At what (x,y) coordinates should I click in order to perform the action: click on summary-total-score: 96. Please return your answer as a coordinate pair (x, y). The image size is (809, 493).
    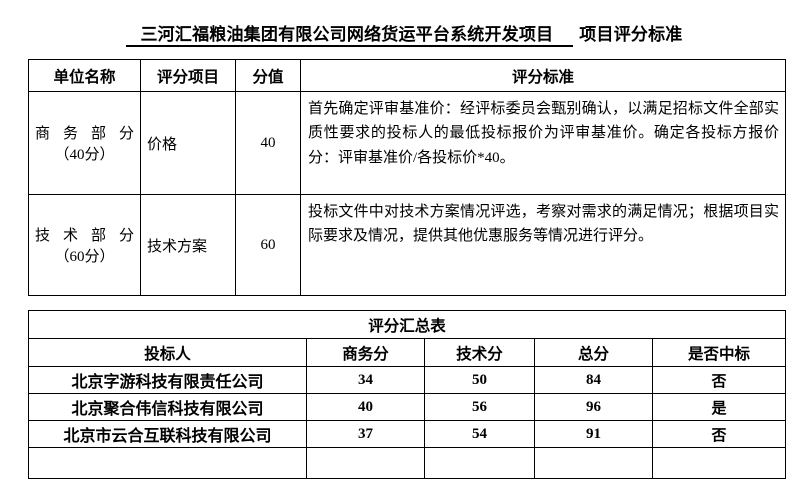
    Looking at the image, I should click on (593, 407).